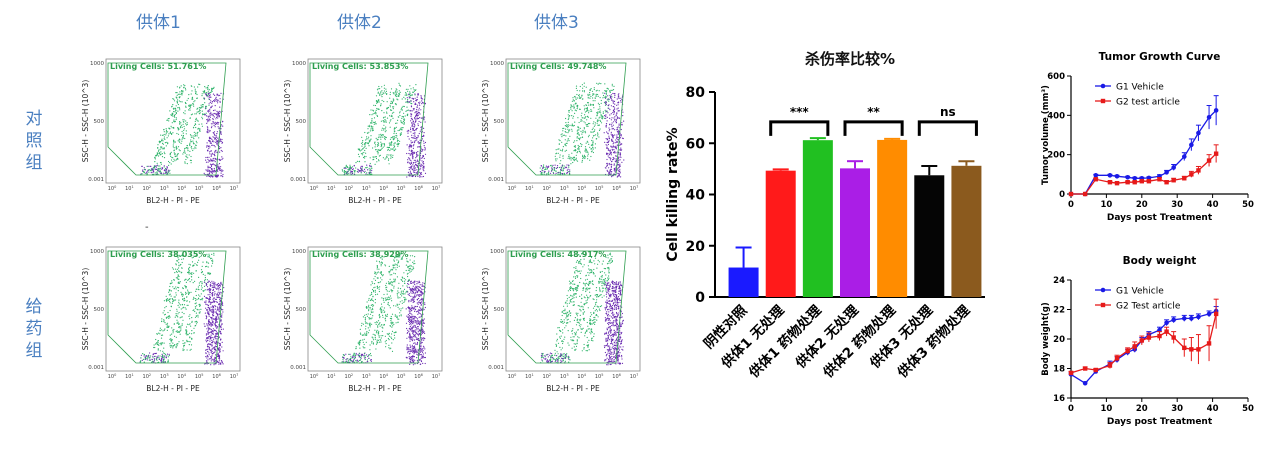 This screenshot has height=450, width=1279. Describe the element at coordinates (299, 64) in the screenshot. I see `flow-y-tick-label: 1000` at that location.